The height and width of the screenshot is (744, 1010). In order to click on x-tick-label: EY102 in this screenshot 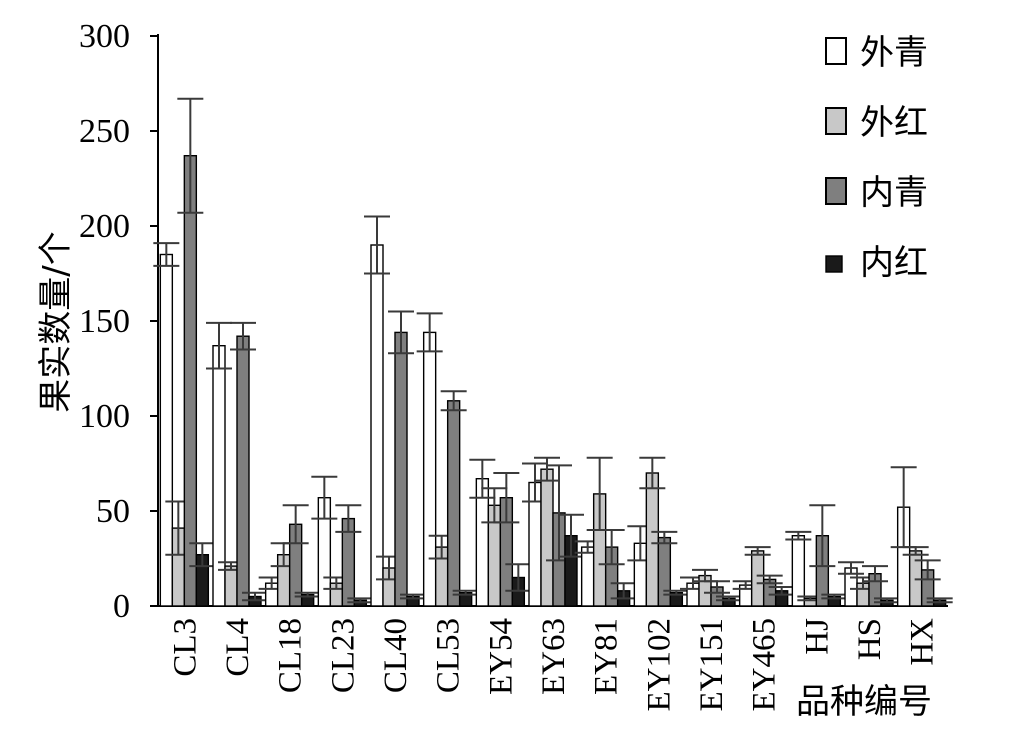, I will do `click(659, 665)`.